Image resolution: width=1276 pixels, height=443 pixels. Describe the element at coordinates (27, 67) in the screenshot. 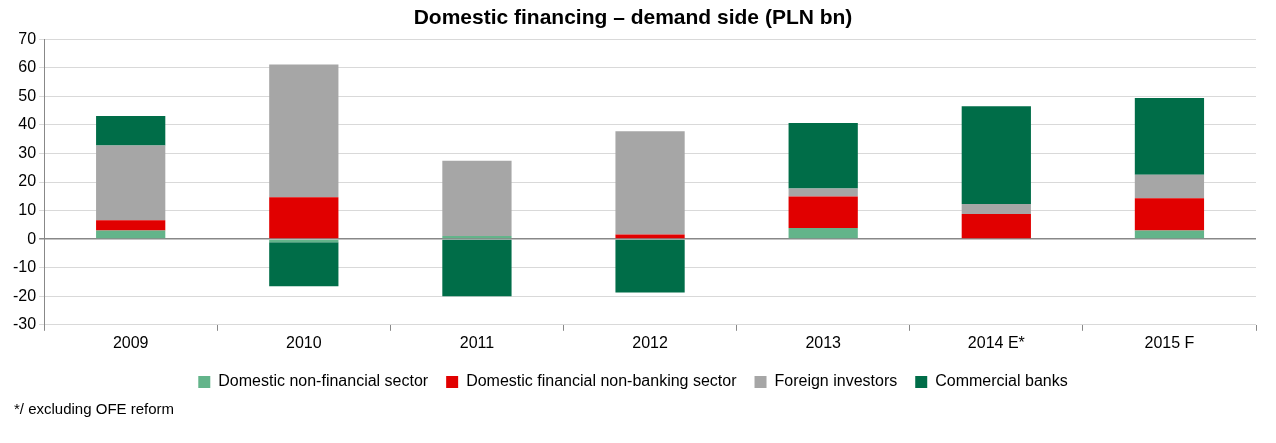

I see `y-tick-label: 60` at that location.